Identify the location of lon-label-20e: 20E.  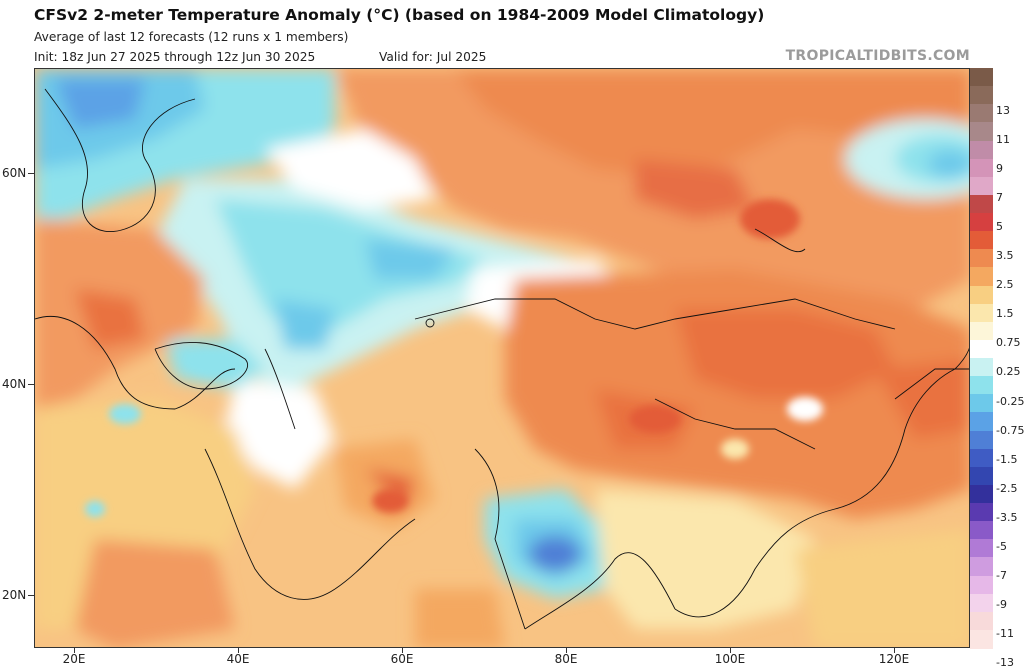
(74, 659).